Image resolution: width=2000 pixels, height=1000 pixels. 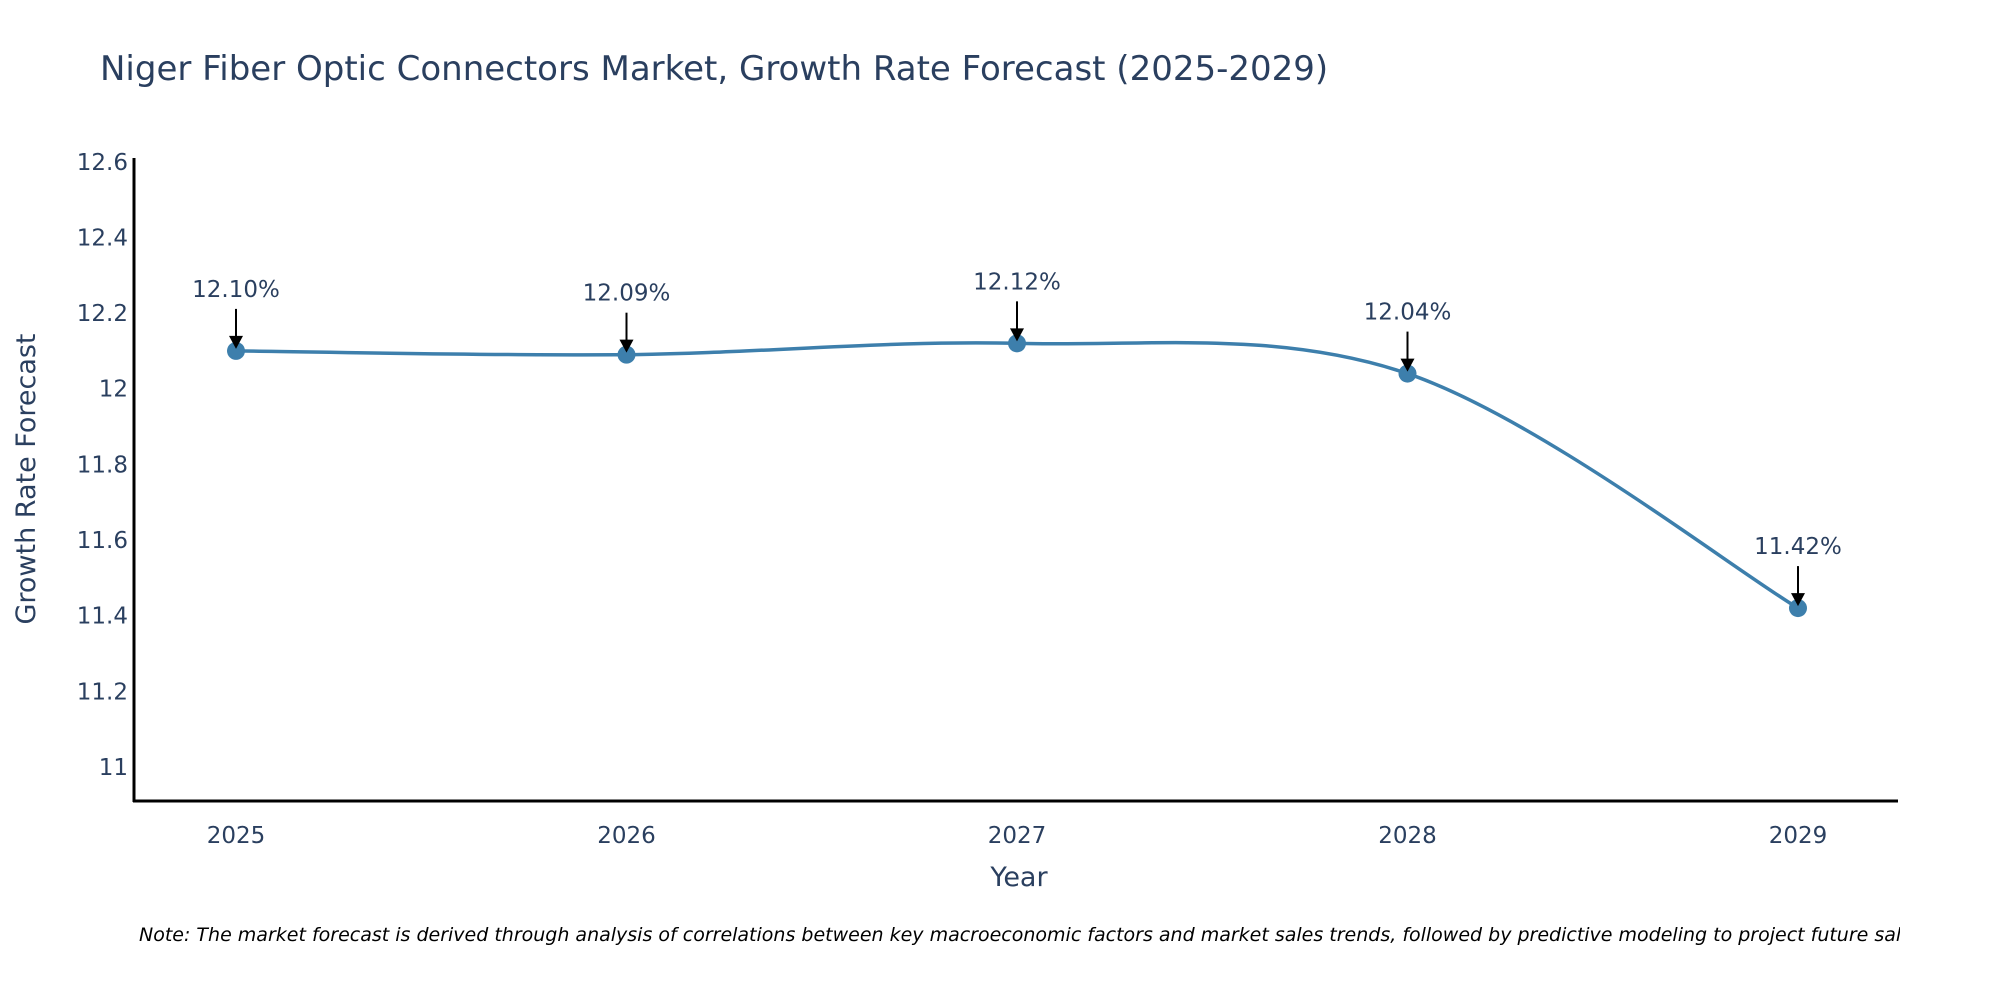 What do you see at coordinates (1018, 877) in the screenshot?
I see `x-axis-title: Year` at bounding box center [1018, 877].